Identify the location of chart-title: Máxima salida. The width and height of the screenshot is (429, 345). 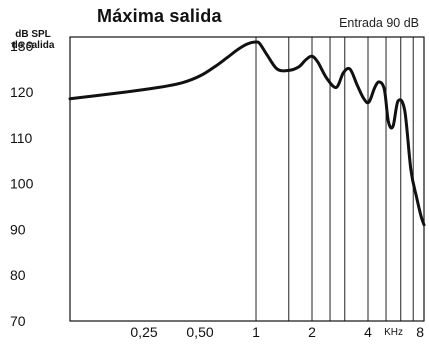
(159, 16).